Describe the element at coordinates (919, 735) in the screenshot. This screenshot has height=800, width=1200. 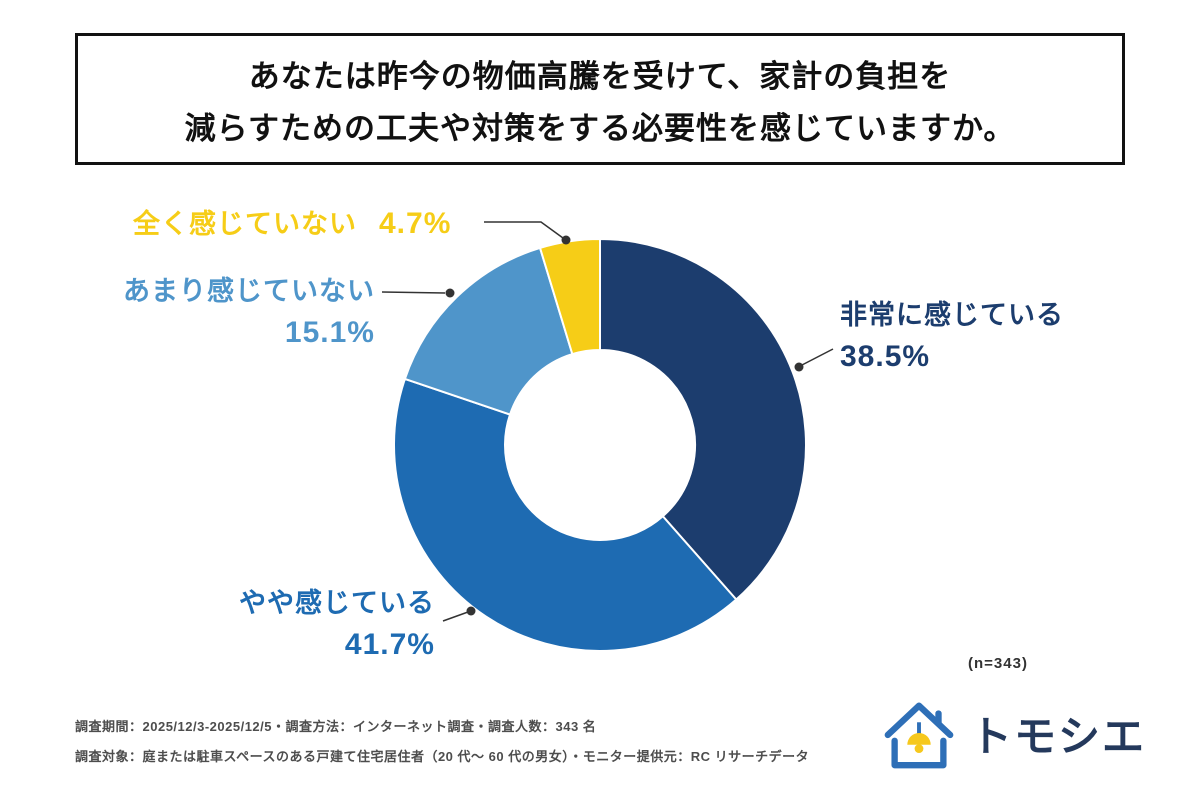
I see `house-lamp-icon` at that location.